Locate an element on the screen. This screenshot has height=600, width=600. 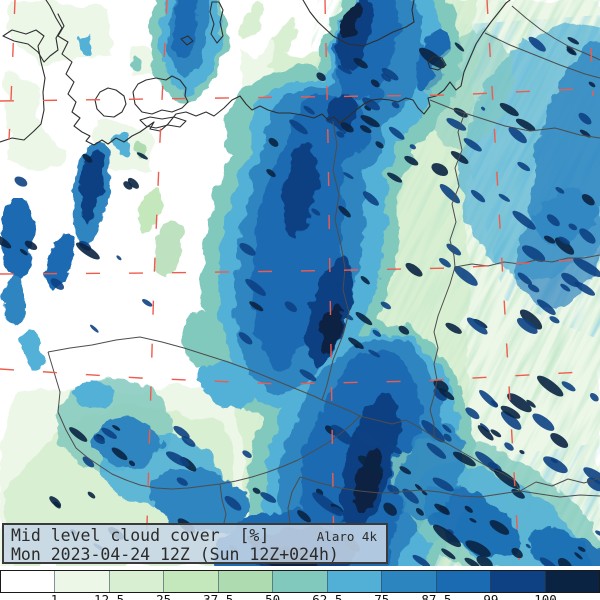
colorbar-tick-label: 99 is located at coordinates (491, 596).